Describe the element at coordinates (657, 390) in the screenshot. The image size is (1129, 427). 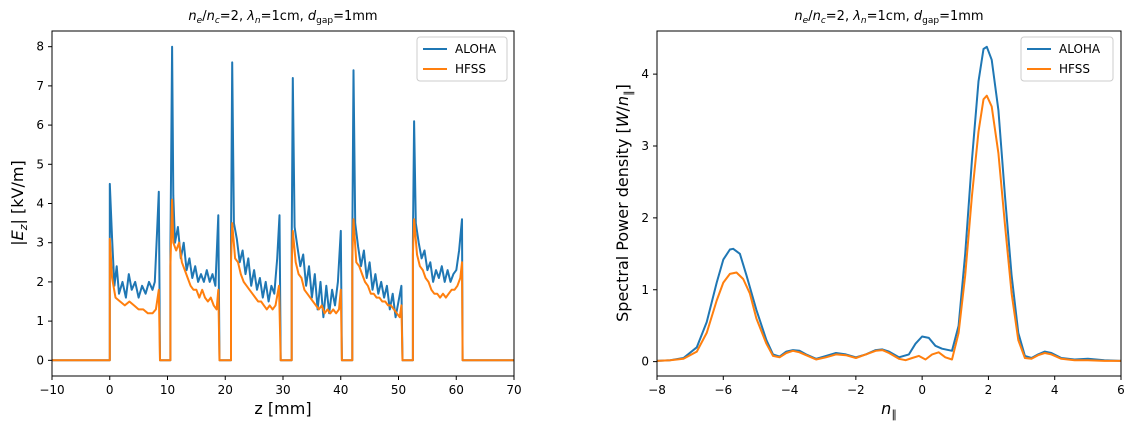
I see `x-tick-label: −8` at that location.